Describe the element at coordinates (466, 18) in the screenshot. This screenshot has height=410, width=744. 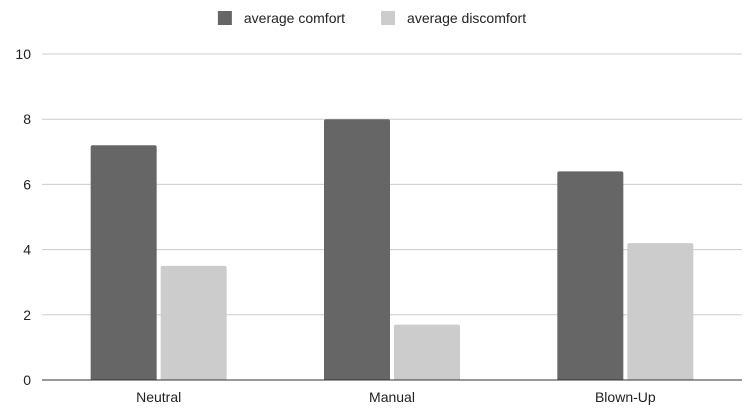
I see `legend-label: average discomfort` at that location.